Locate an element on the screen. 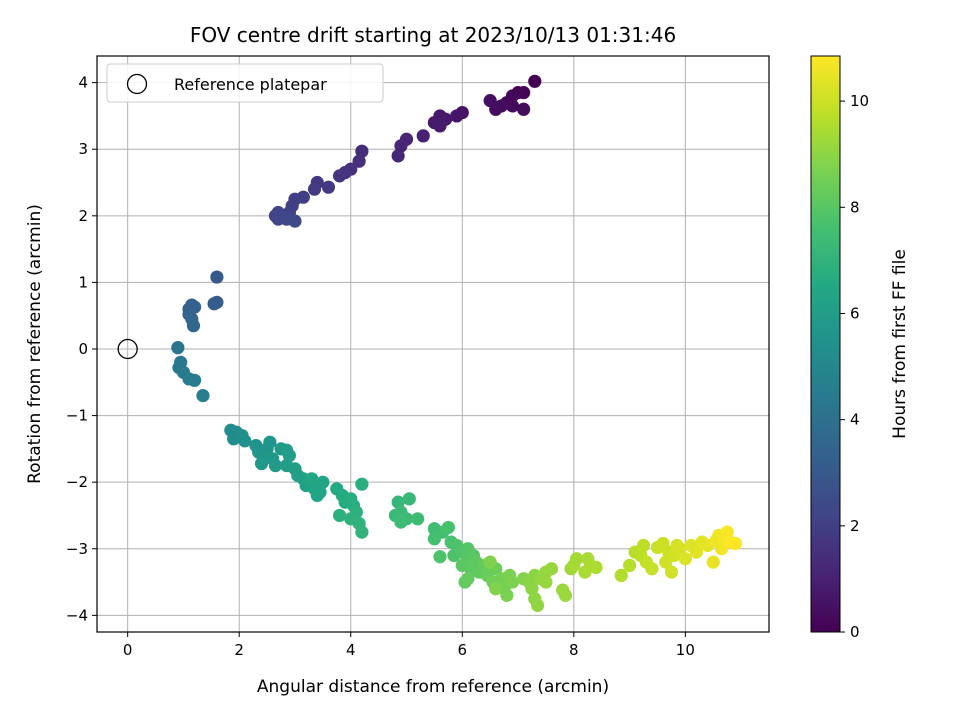 The image size is (960, 720). legend-label: Reference platepar is located at coordinates (250, 84).